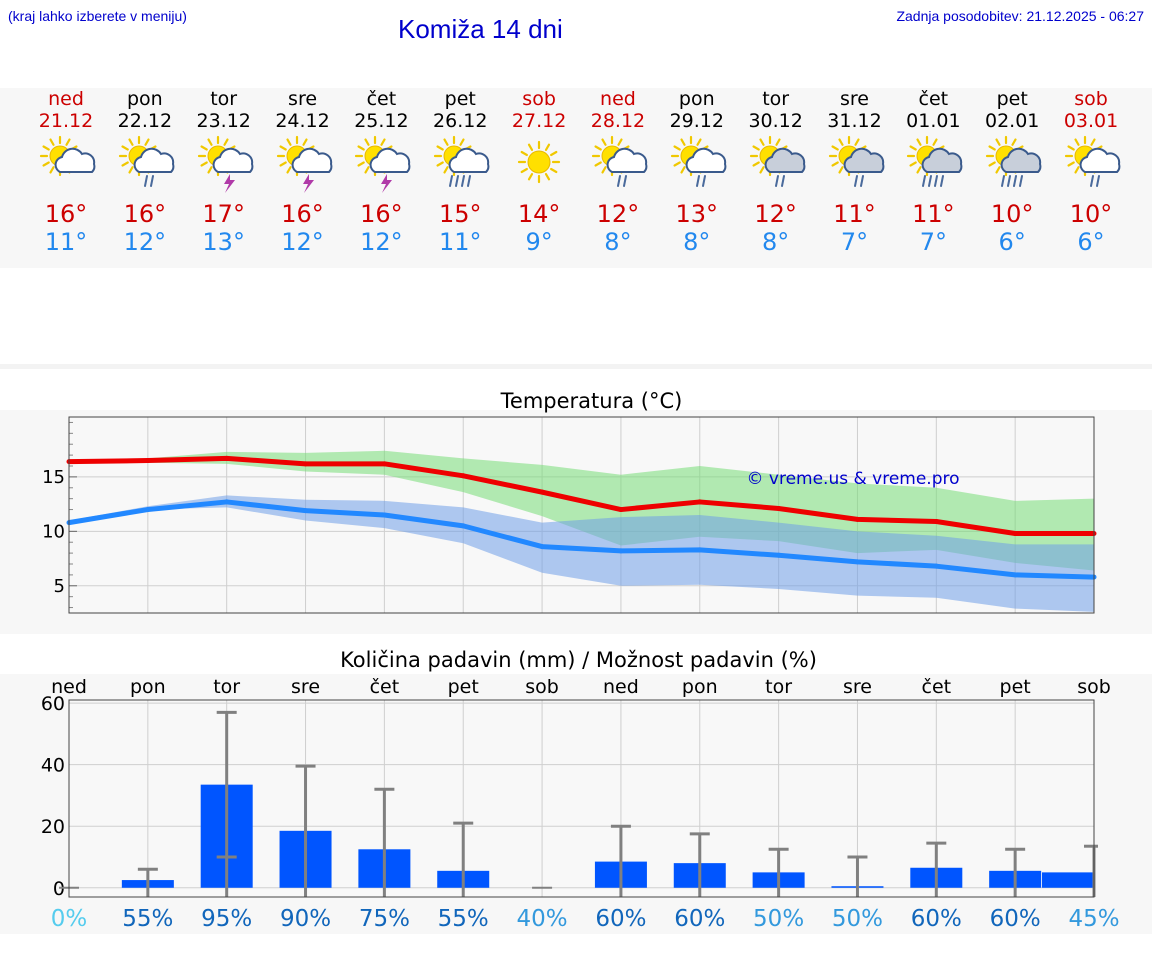  Describe the element at coordinates (69, 919) in the screenshot. I see `precip-probability: 0%` at that location.